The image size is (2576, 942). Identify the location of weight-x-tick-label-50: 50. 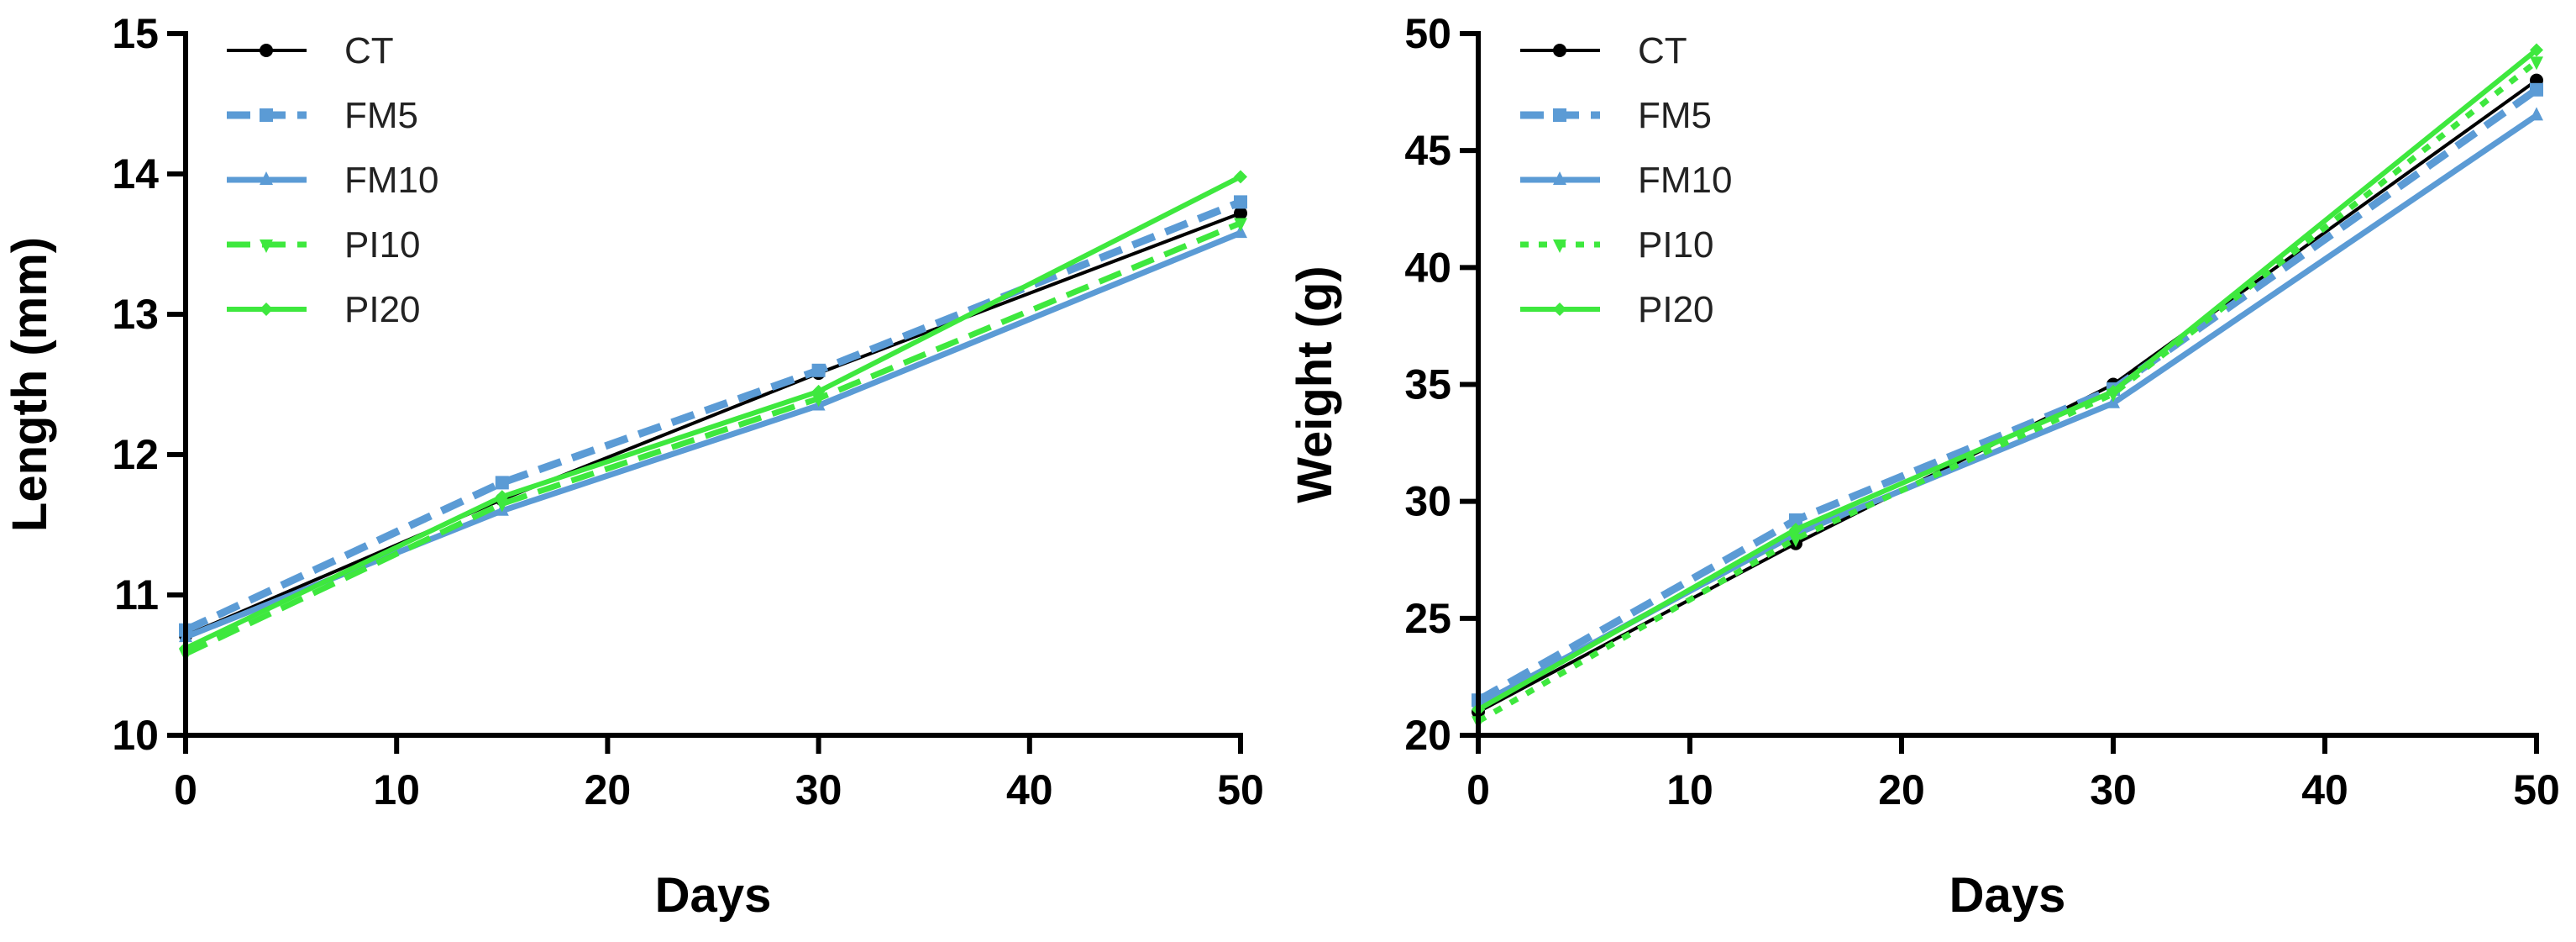
(2536, 790).